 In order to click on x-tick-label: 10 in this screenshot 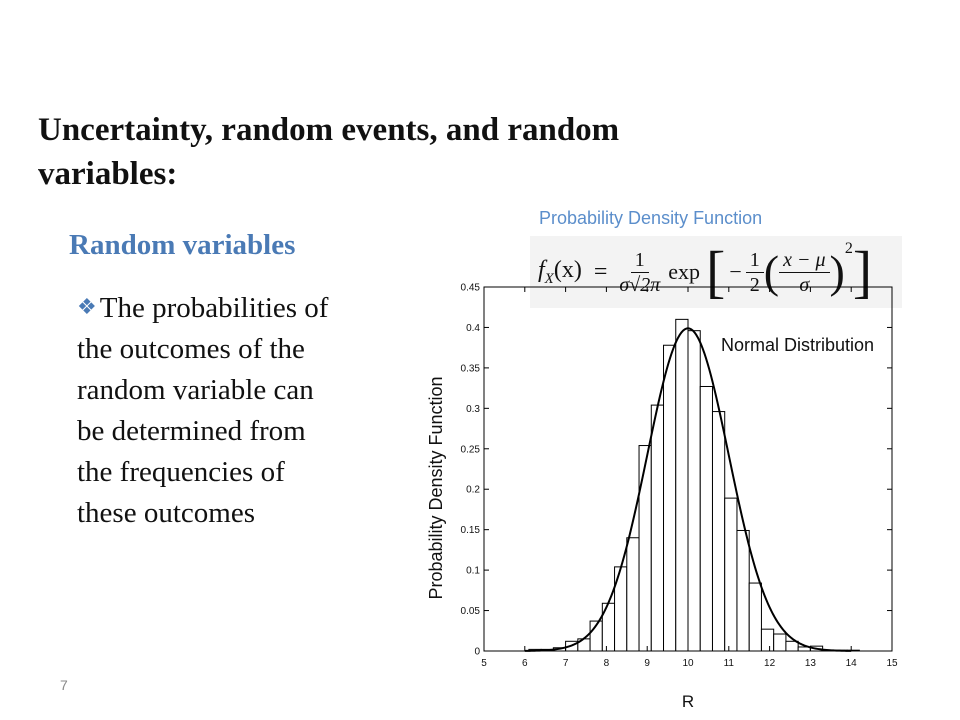, I will do `click(688, 663)`.